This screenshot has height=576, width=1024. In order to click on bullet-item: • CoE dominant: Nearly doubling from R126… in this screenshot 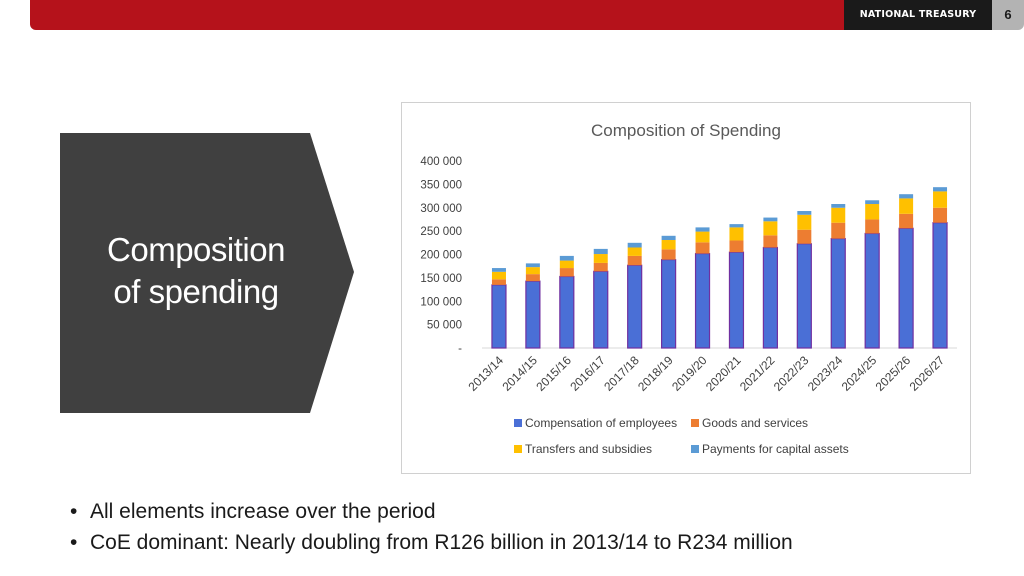, I will do `click(520, 542)`.